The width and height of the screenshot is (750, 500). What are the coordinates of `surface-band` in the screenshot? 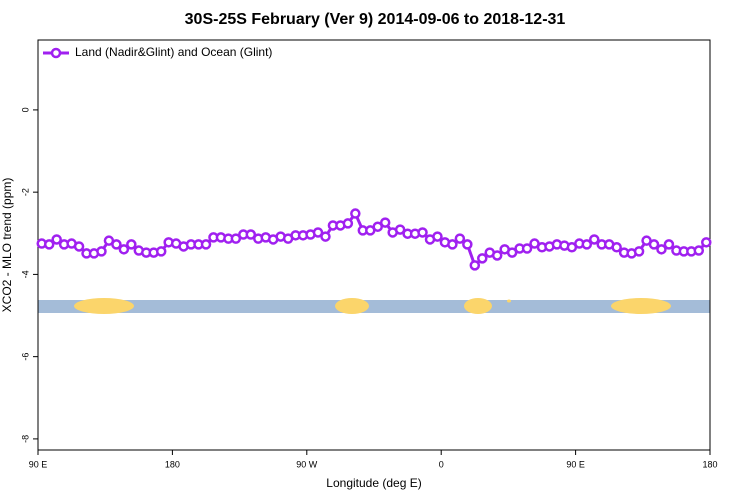 It's located at (374, 306).